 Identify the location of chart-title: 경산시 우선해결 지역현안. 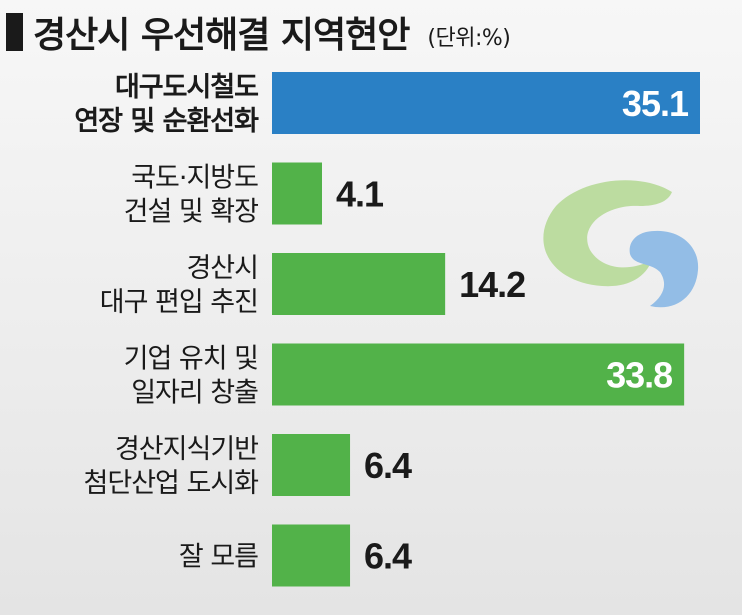
(221, 35).